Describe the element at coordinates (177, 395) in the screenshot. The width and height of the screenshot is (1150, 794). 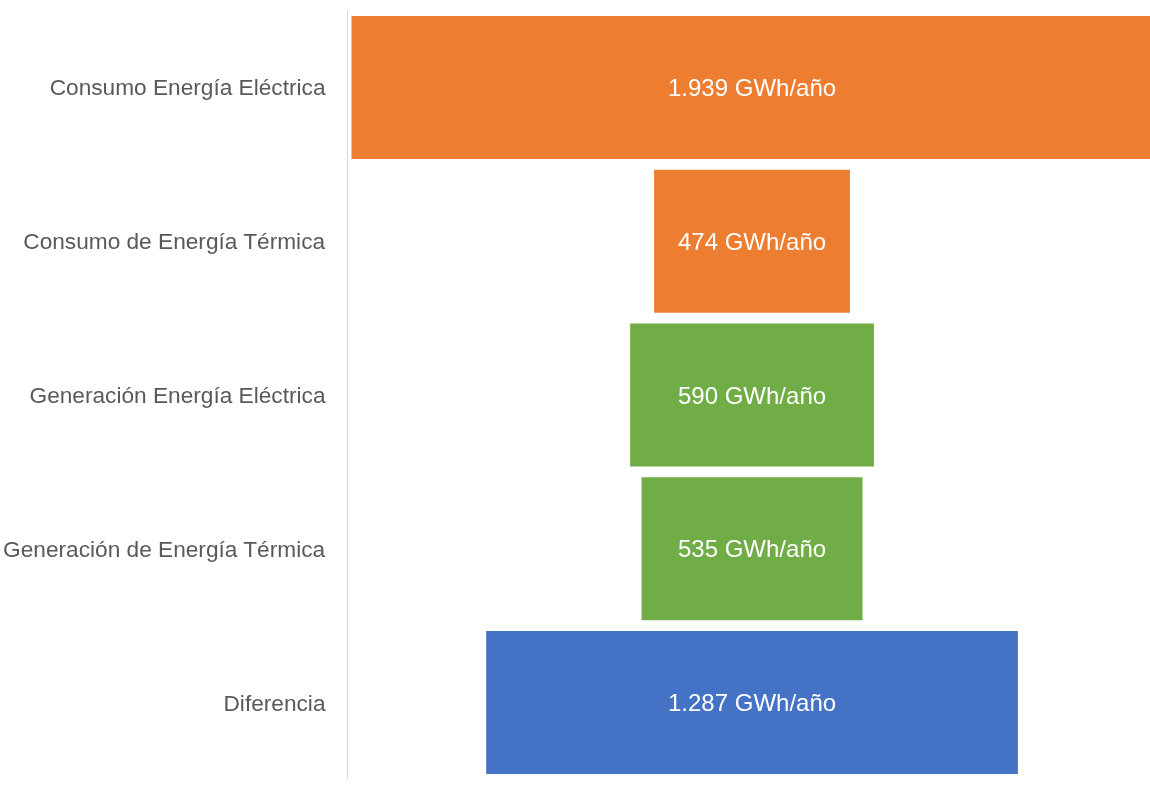
I see `category-label: Generación Energía Eléctrica` at that location.